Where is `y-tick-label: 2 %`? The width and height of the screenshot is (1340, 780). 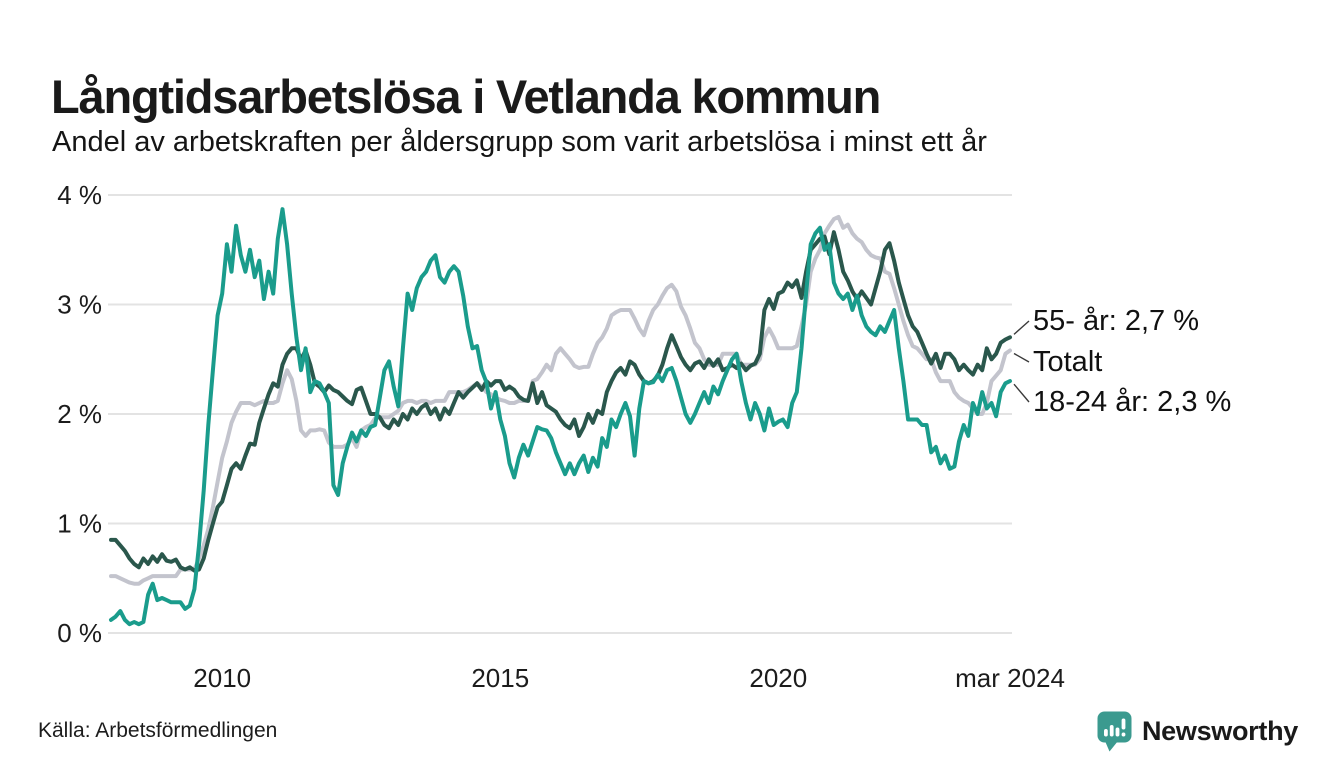
y-tick-label: 2 % is located at coordinates (79, 414).